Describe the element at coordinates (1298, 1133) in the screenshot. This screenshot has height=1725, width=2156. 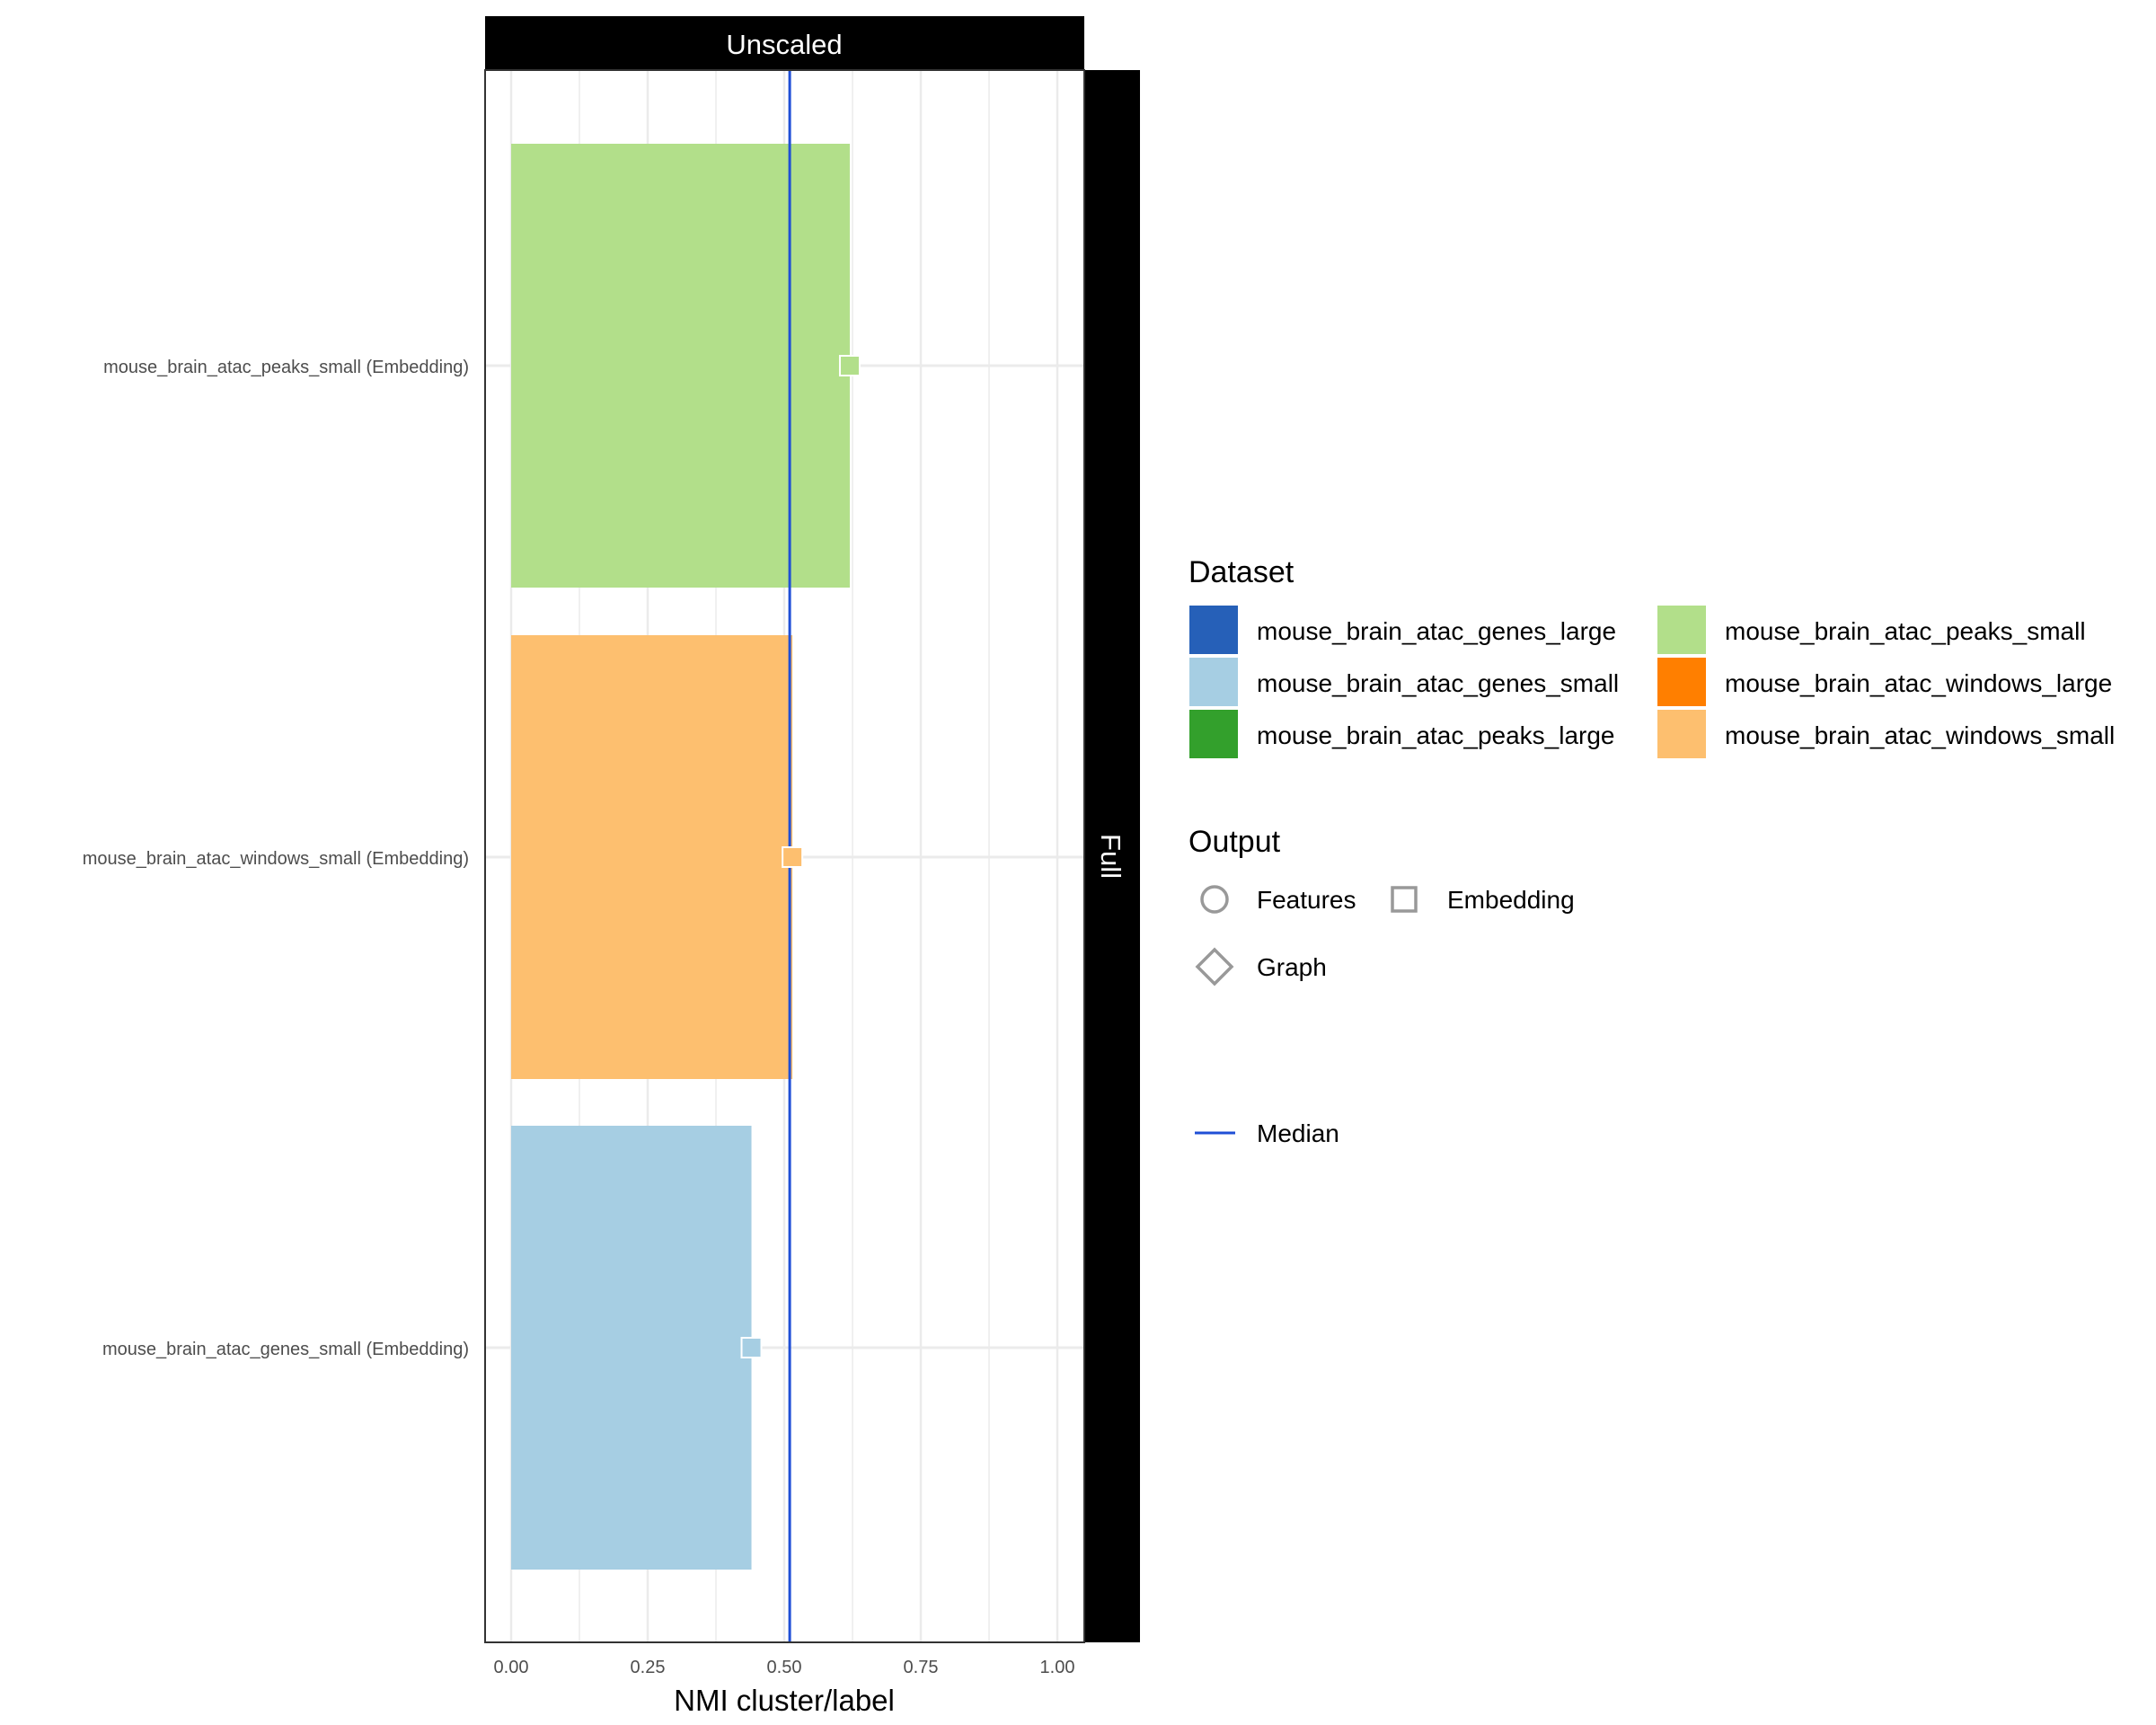
I see `legend-median-label: Median` at that location.